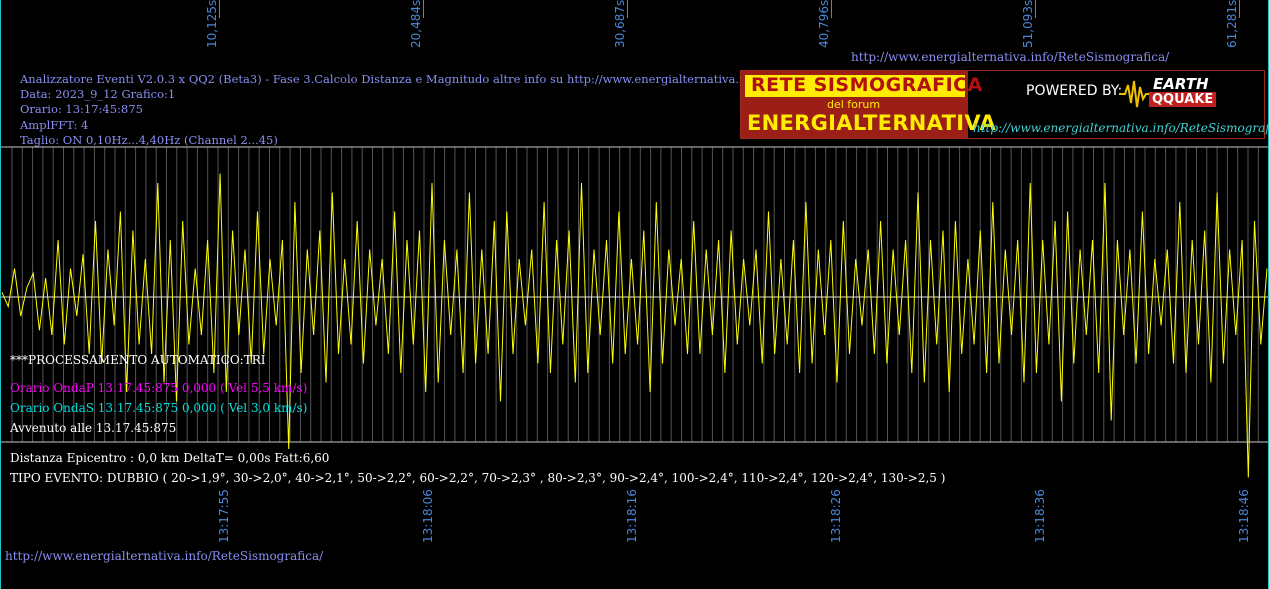  I want to click on bottom-tick-label: 13:17:55, so click(224, 516).